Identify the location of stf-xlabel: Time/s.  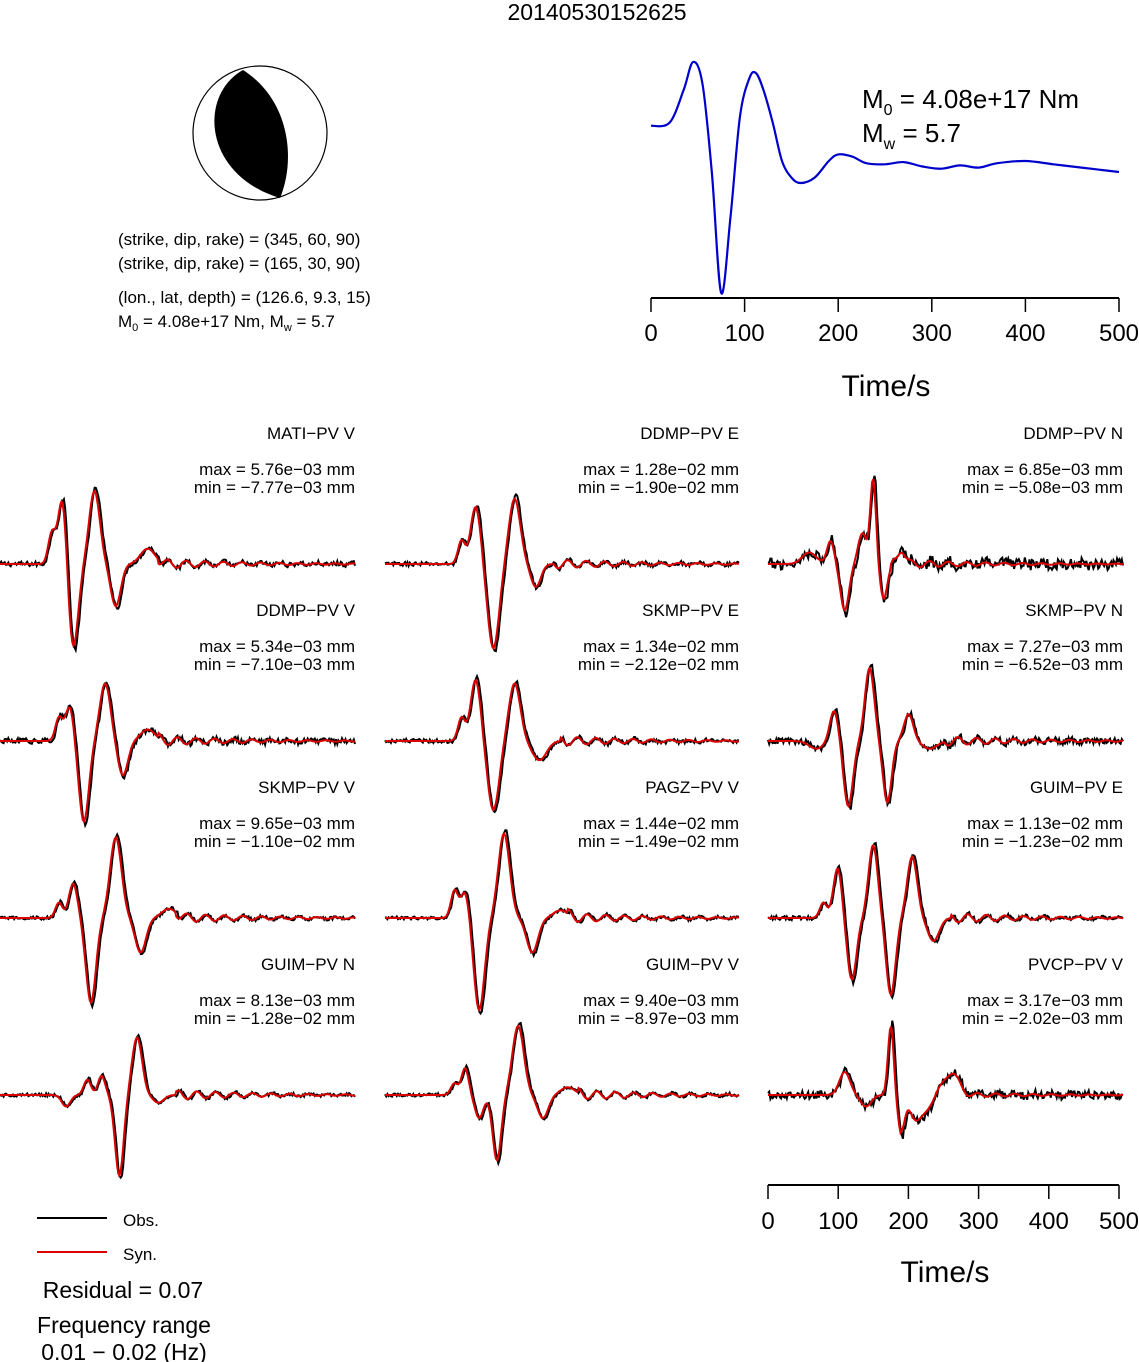
(886, 386).